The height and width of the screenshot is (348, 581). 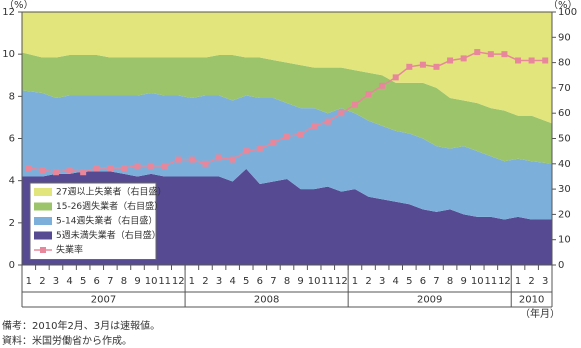 What do you see at coordinates (564, 189) in the screenshot?
I see `y2-tick-label: 30` at bounding box center [564, 189].